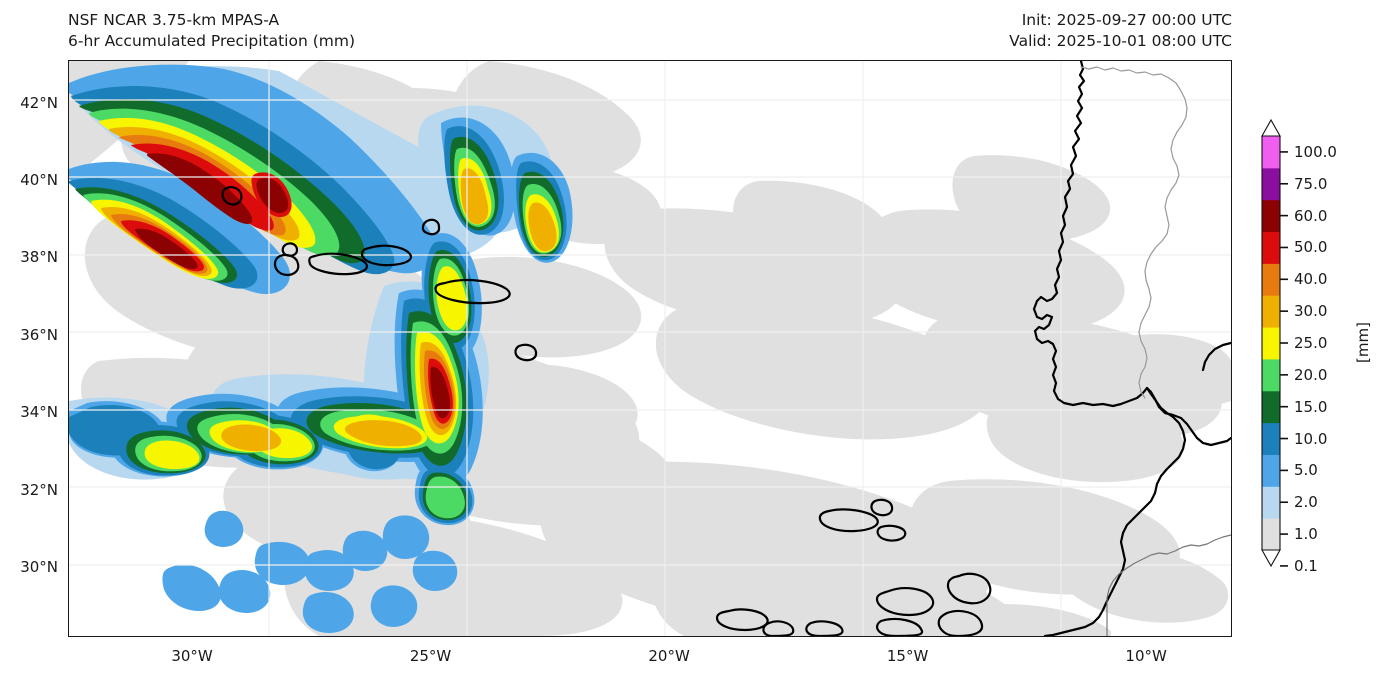  I want to click on x-tick-label: 30°W, so click(192, 656).